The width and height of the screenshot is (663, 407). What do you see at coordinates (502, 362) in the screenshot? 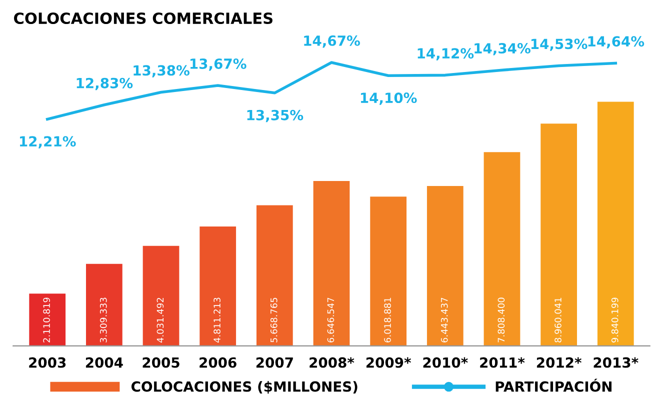
I see `x-tick-label: 2011*` at bounding box center [502, 362].